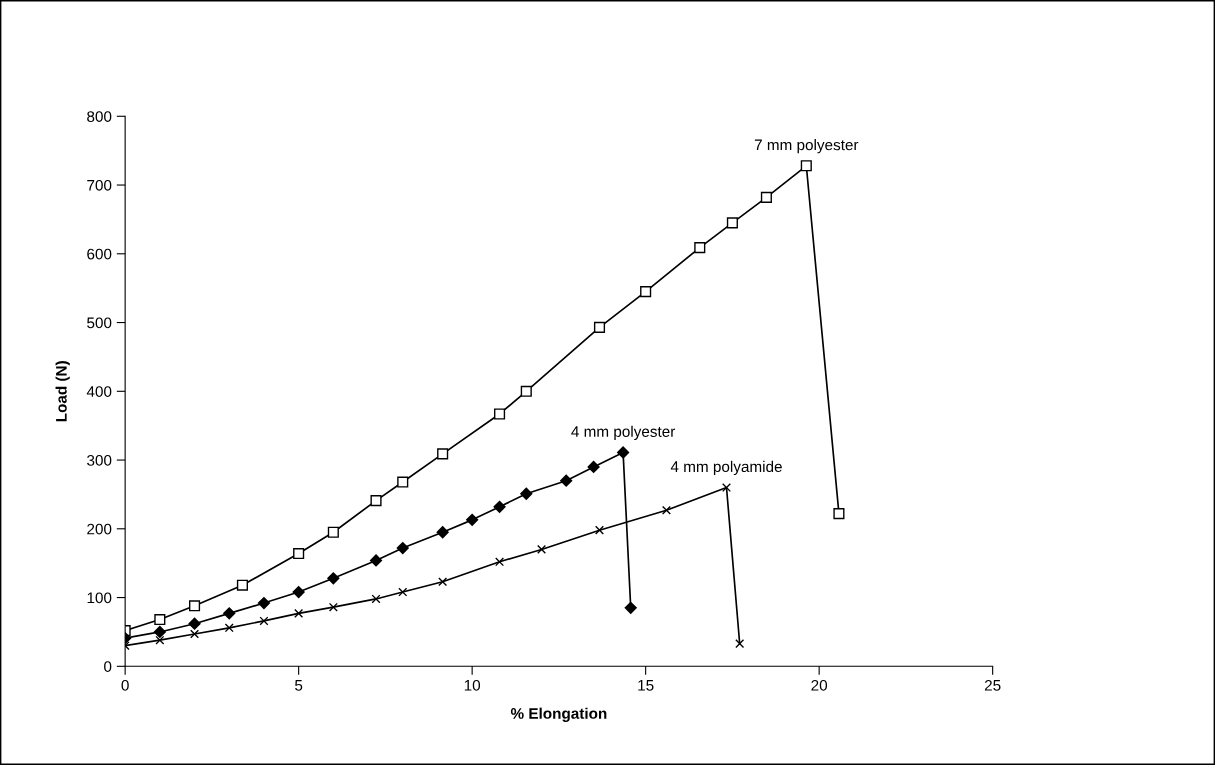 The height and width of the screenshot is (765, 1215). What do you see at coordinates (558, 714) in the screenshot?
I see `x-axis-title: % Elongation` at bounding box center [558, 714].